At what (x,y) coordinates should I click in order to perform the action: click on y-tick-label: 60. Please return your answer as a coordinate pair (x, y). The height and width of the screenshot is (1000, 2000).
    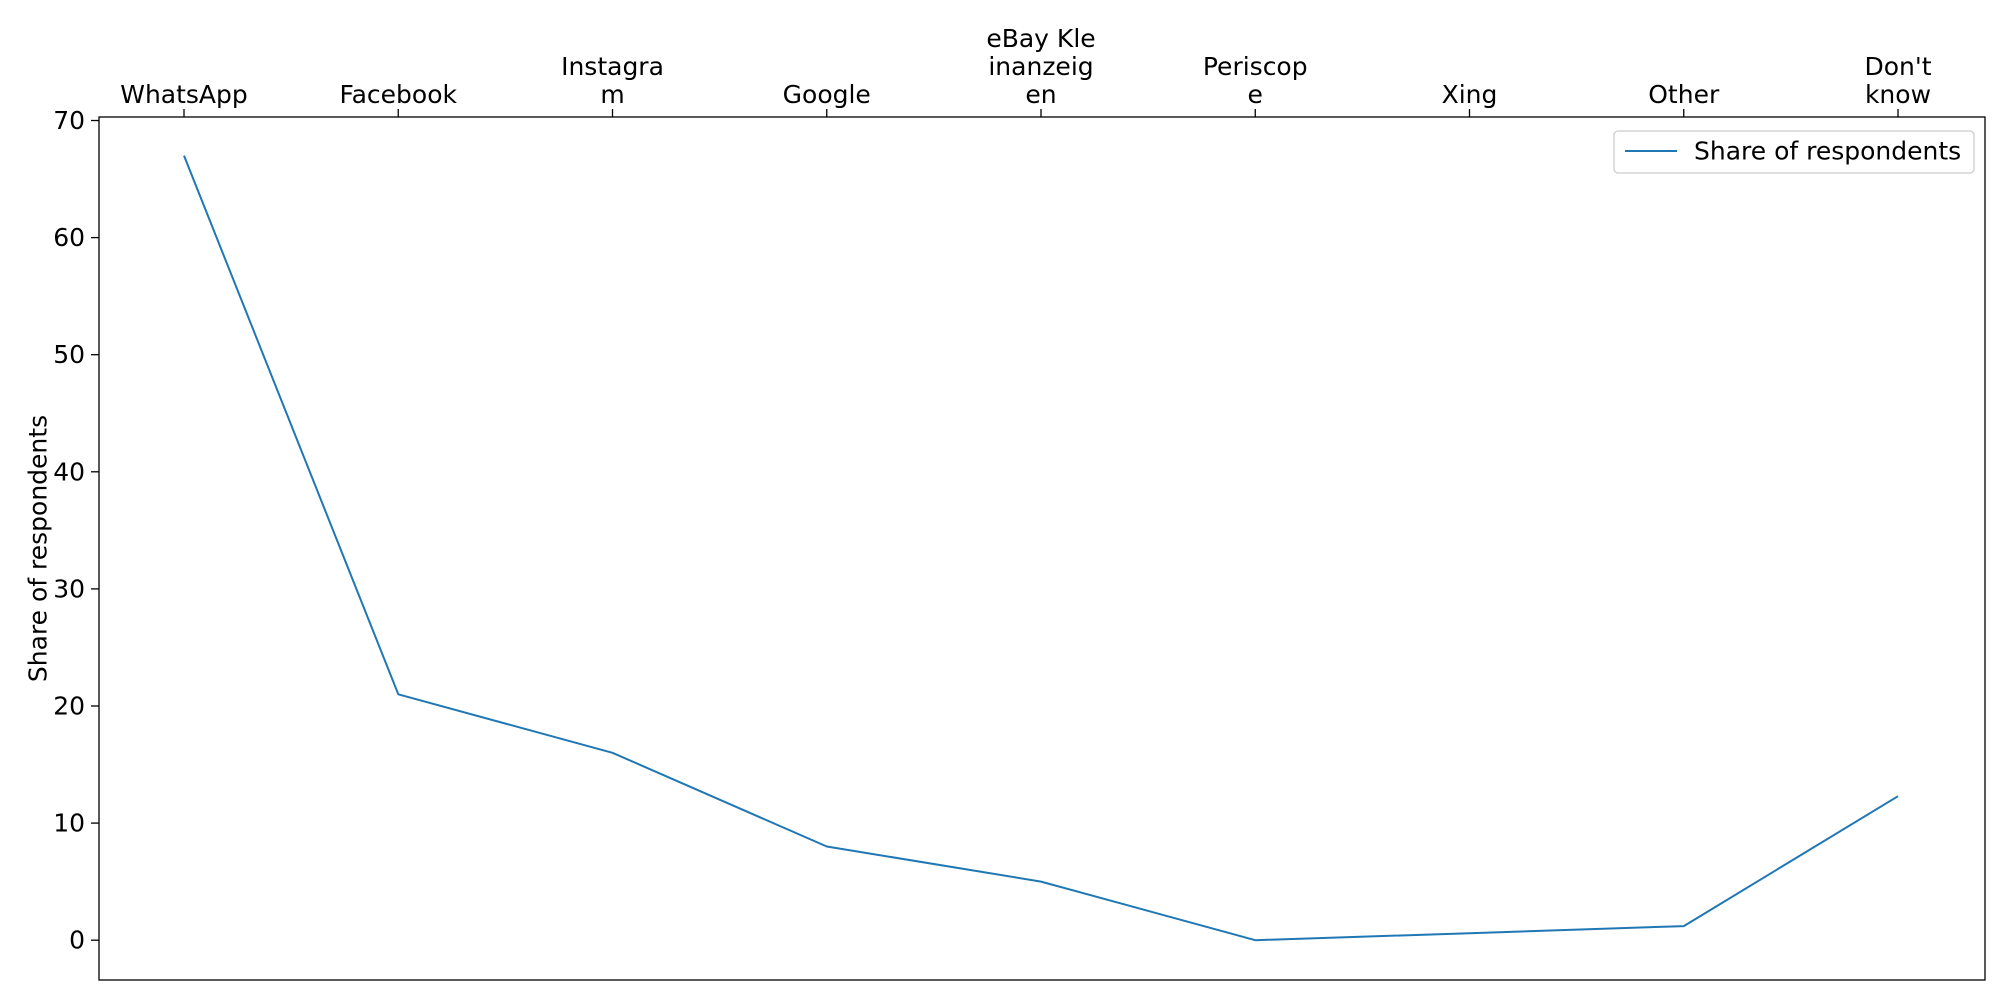
    Looking at the image, I should click on (69, 237).